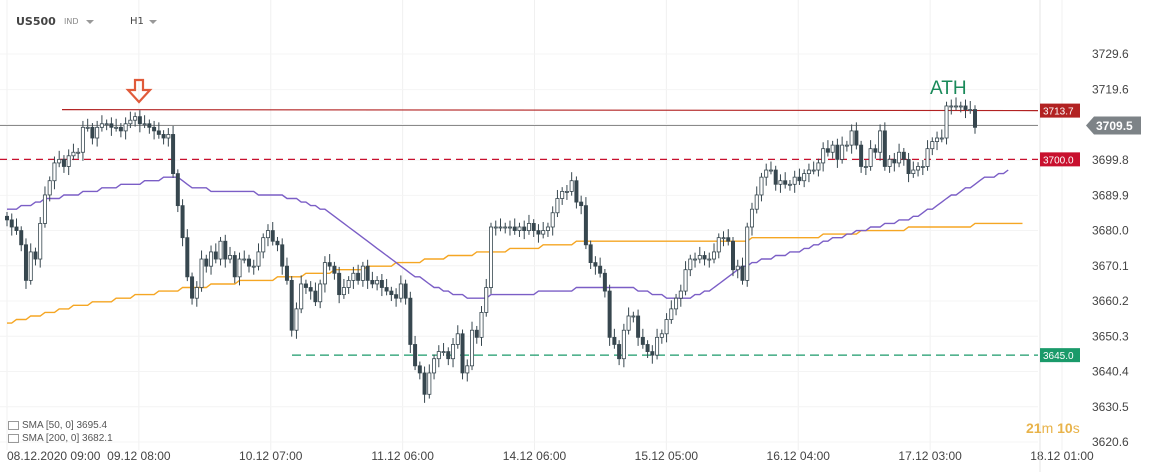 The height and width of the screenshot is (472, 1151). I want to click on candle-countdown: 21m 10s, so click(1053, 428).